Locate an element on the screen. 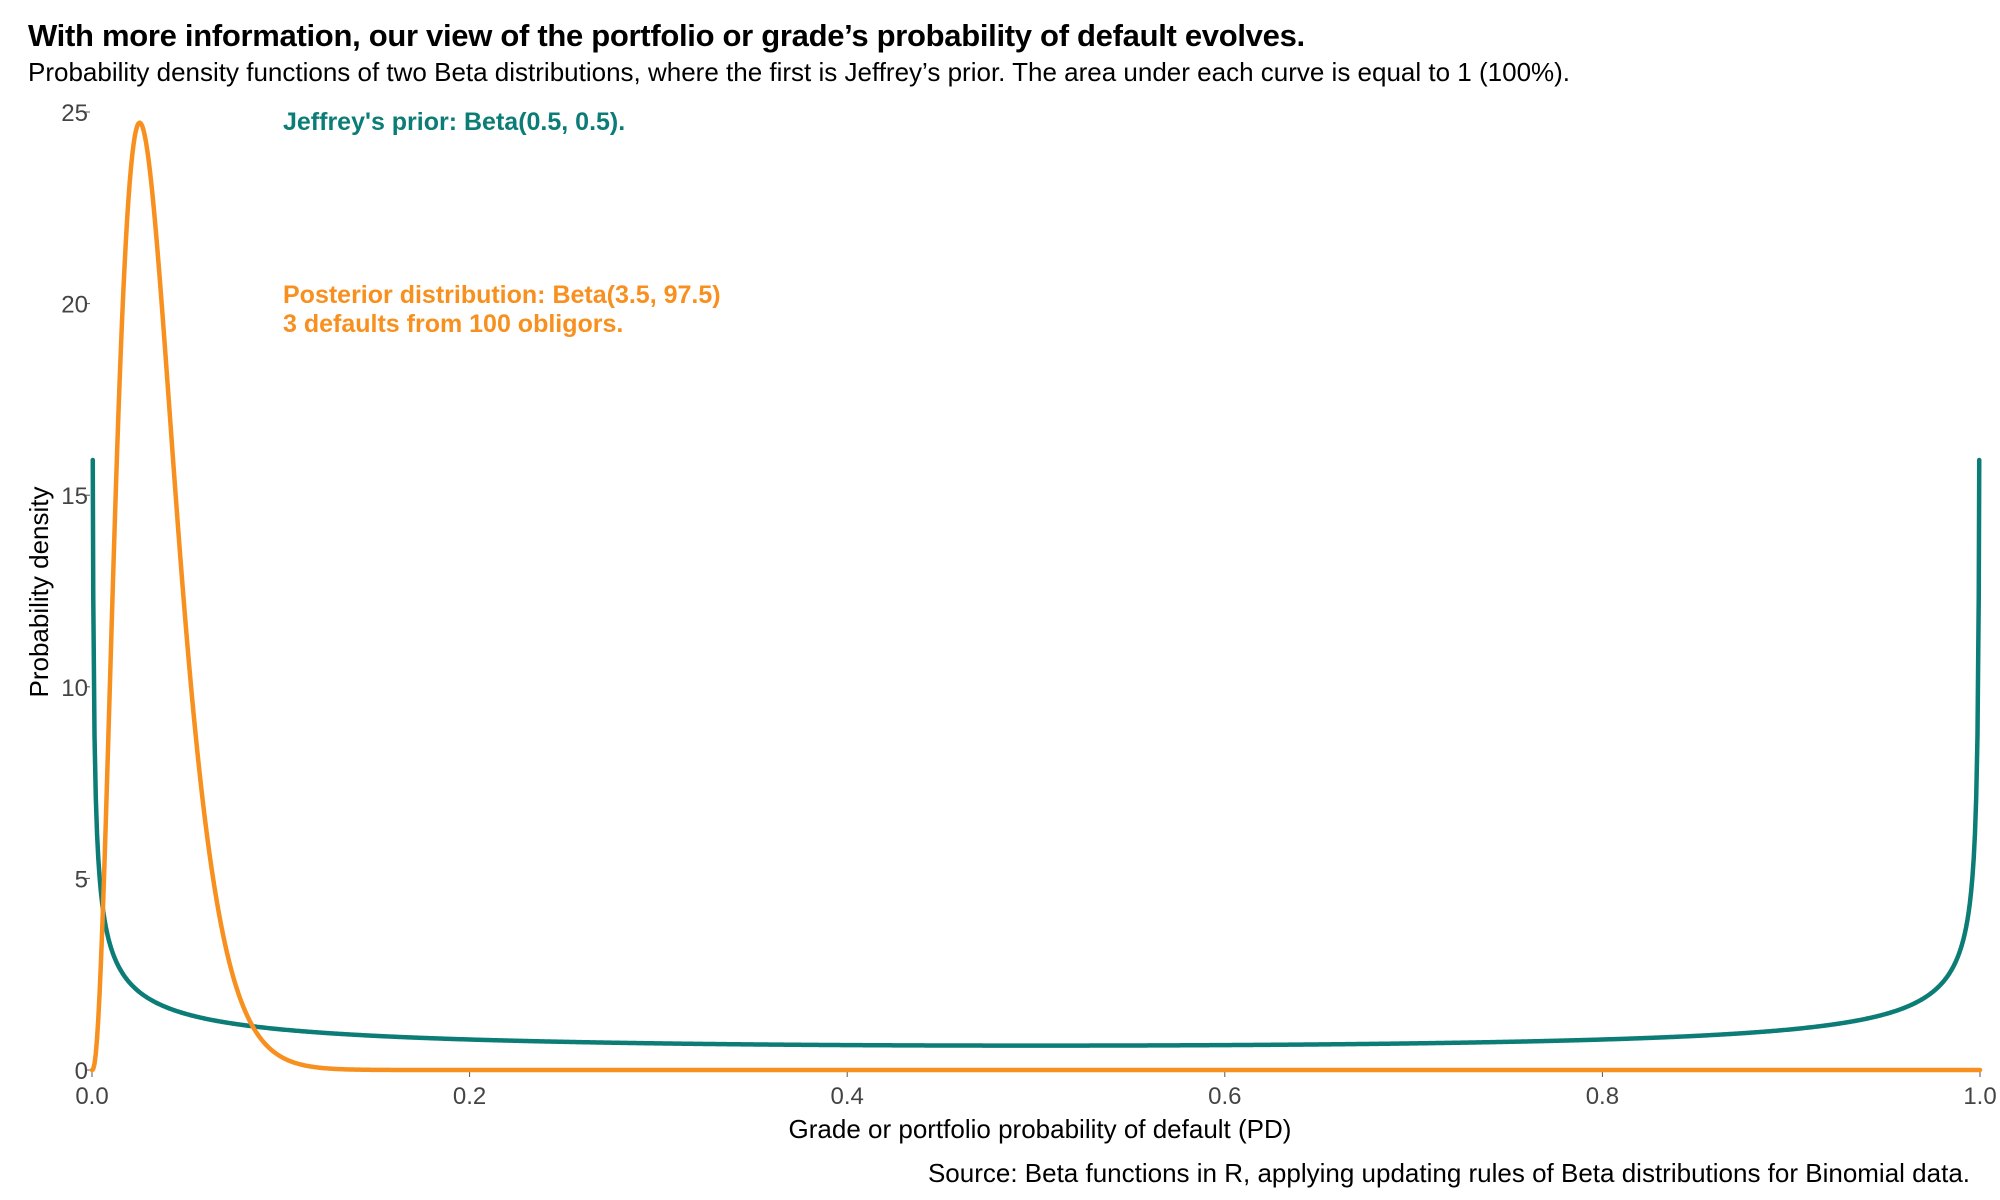  x-tick-label: 1.0 is located at coordinates (1979, 1096).